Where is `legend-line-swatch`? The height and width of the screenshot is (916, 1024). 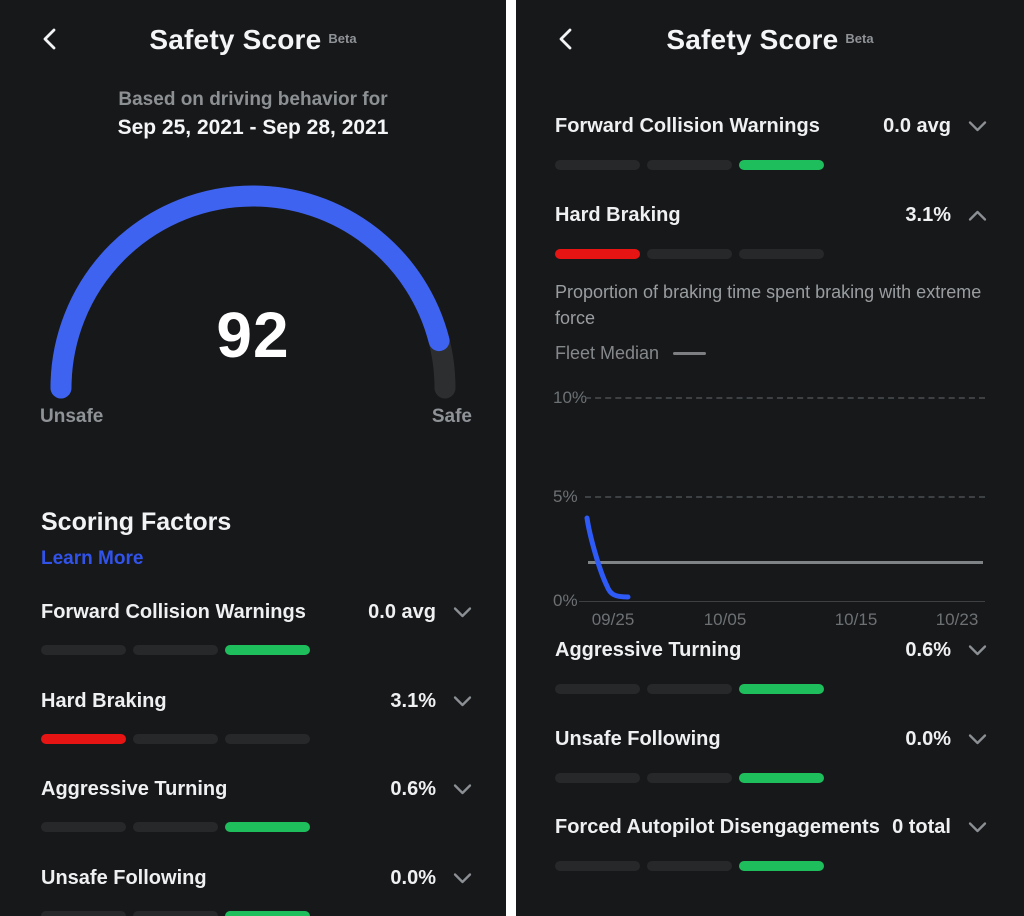
legend-line-swatch is located at coordinates (690, 353).